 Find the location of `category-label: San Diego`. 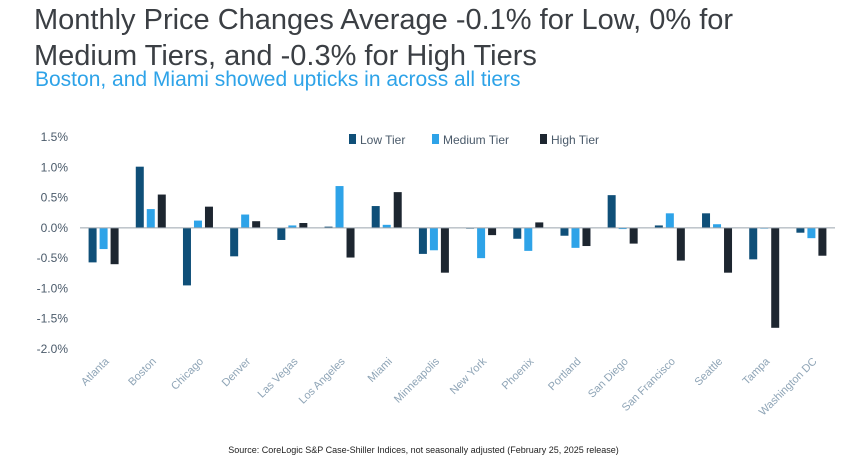

category-label: San Diego is located at coordinates (608, 378).